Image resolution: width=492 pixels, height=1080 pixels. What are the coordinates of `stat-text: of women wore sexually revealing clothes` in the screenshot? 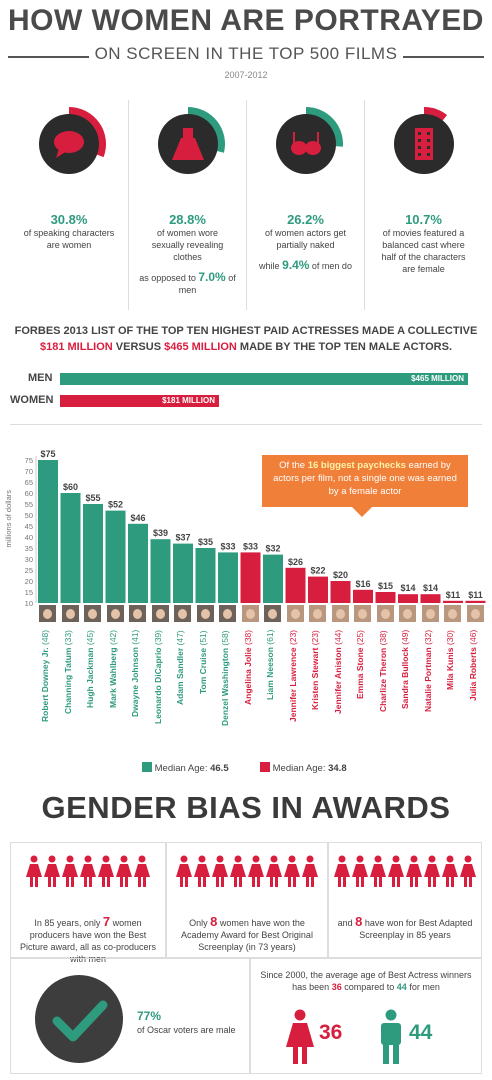 It's located at (187, 245).